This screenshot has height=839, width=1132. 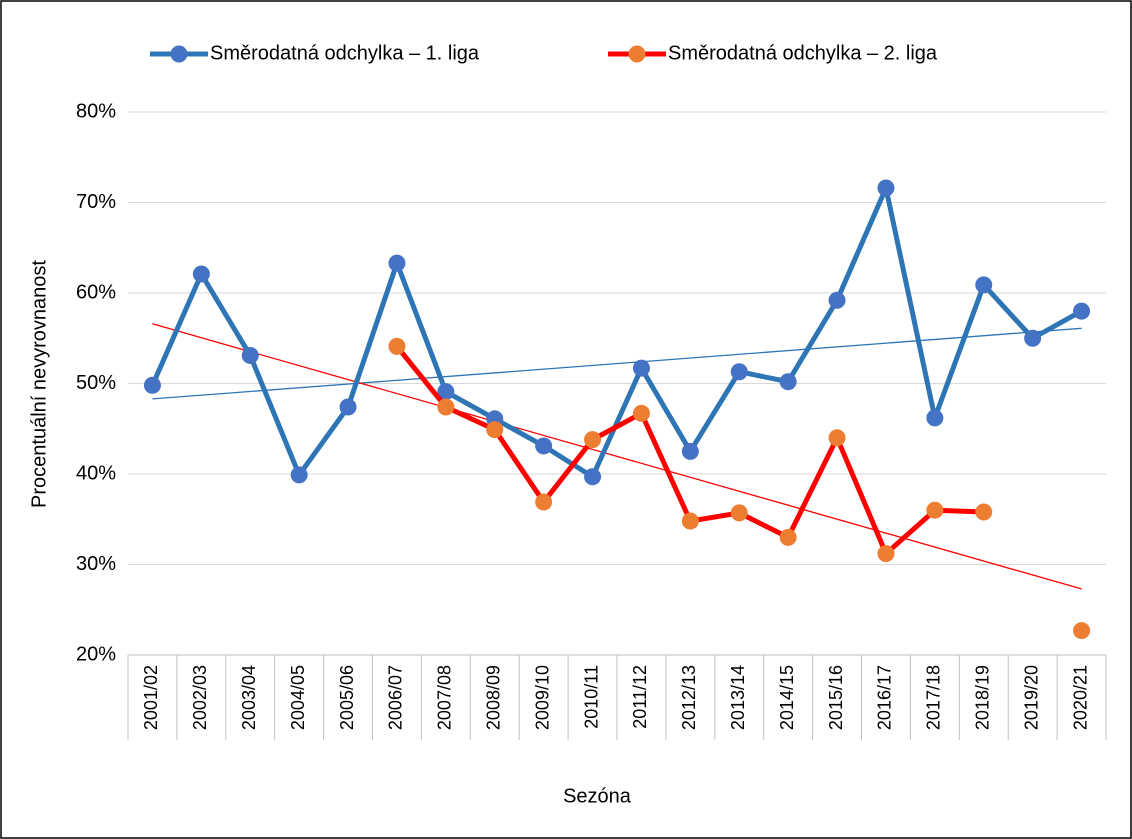 What do you see at coordinates (640, 697) in the screenshot?
I see `x-tick-label: 2011/12` at bounding box center [640, 697].